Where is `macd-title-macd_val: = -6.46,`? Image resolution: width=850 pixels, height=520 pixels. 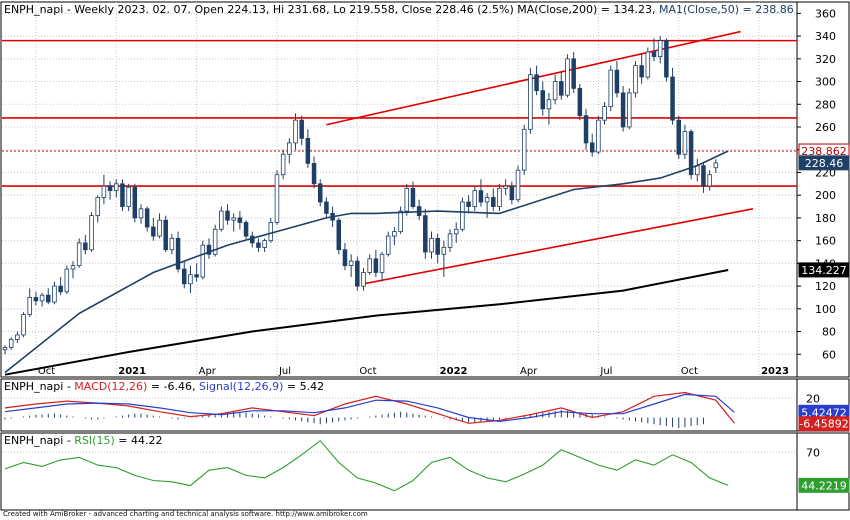
macd-title-macd_val: = -6.46, is located at coordinates (173, 386).